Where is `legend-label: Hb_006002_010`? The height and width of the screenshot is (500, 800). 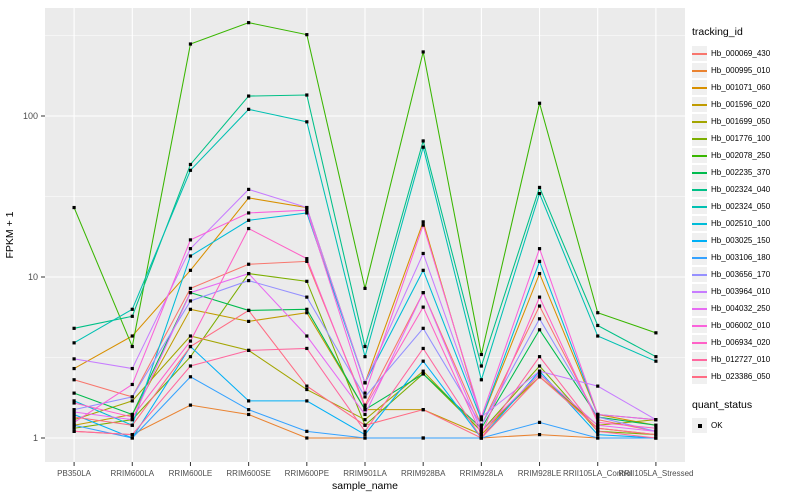
legend-label: Hb_006002_010 is located at coordinates (741, 325).